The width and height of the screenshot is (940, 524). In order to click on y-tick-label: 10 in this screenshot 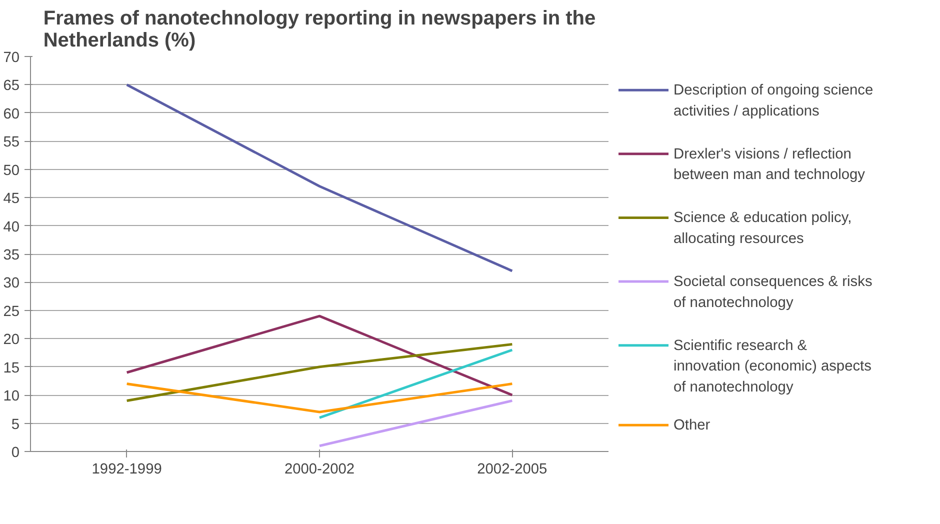, I will do `click(11, 396)`.